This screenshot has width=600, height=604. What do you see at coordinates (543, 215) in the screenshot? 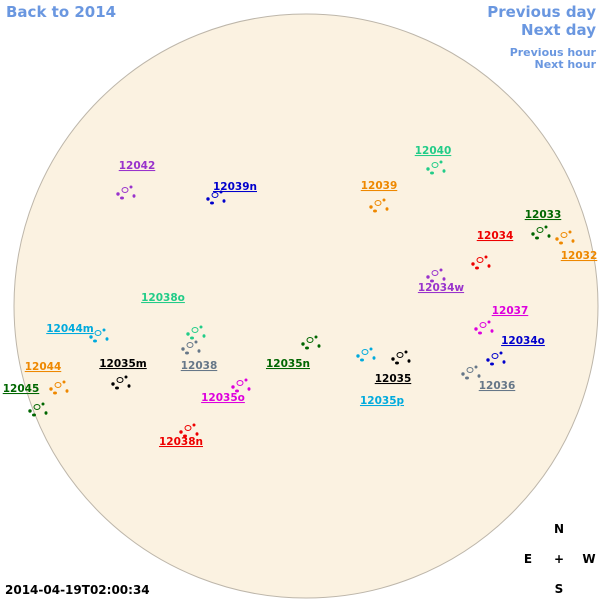
I see `region-label: 12033` at bounding box center [543, 215].